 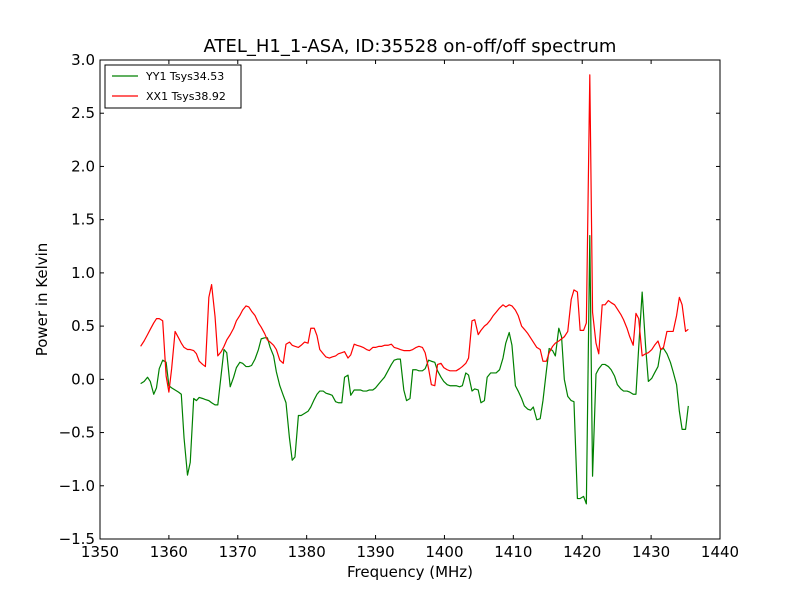 What do you see at coordinates (410, 572) in the screenshot?
I see `x-axis-label: Frequency (MHz)` at bounding box center [410, 572].